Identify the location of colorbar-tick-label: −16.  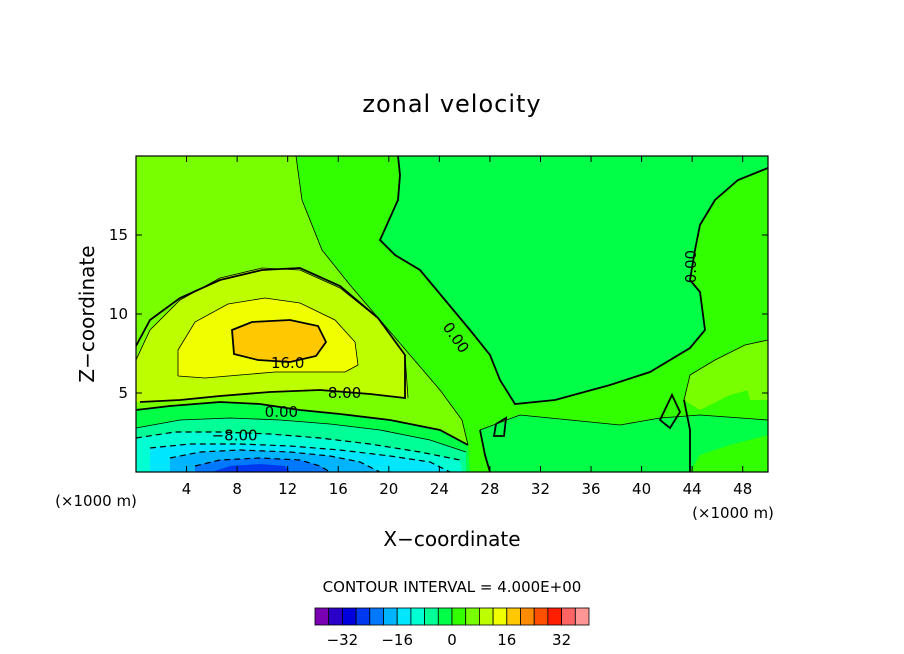
(397, 640).